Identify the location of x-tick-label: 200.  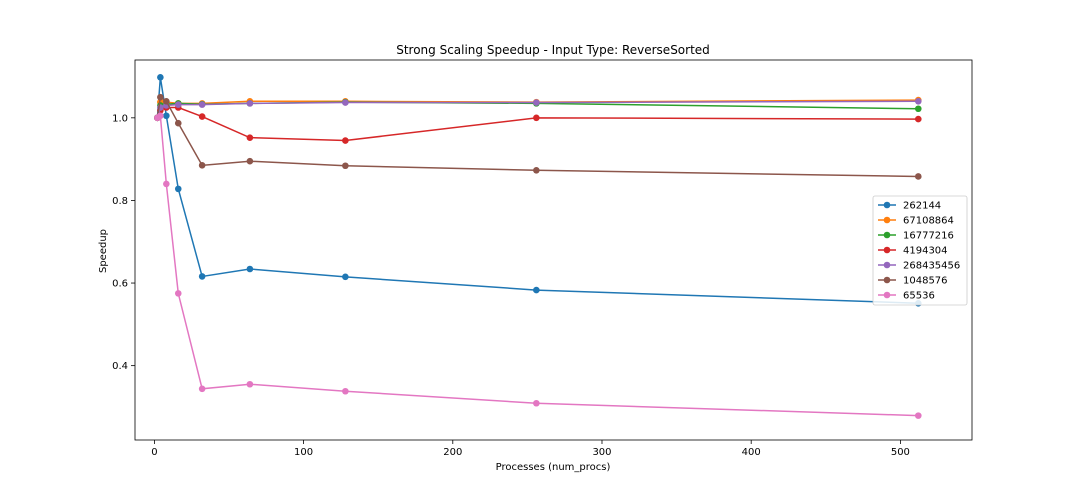
(452, 452).